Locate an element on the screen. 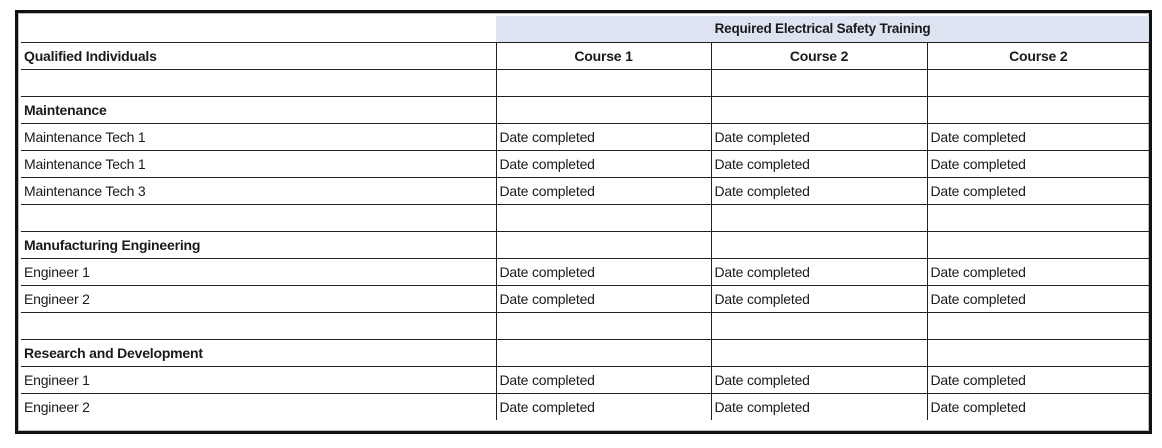  individual-name: Maintenance Tech 3 is located at coordinates (259, 190).